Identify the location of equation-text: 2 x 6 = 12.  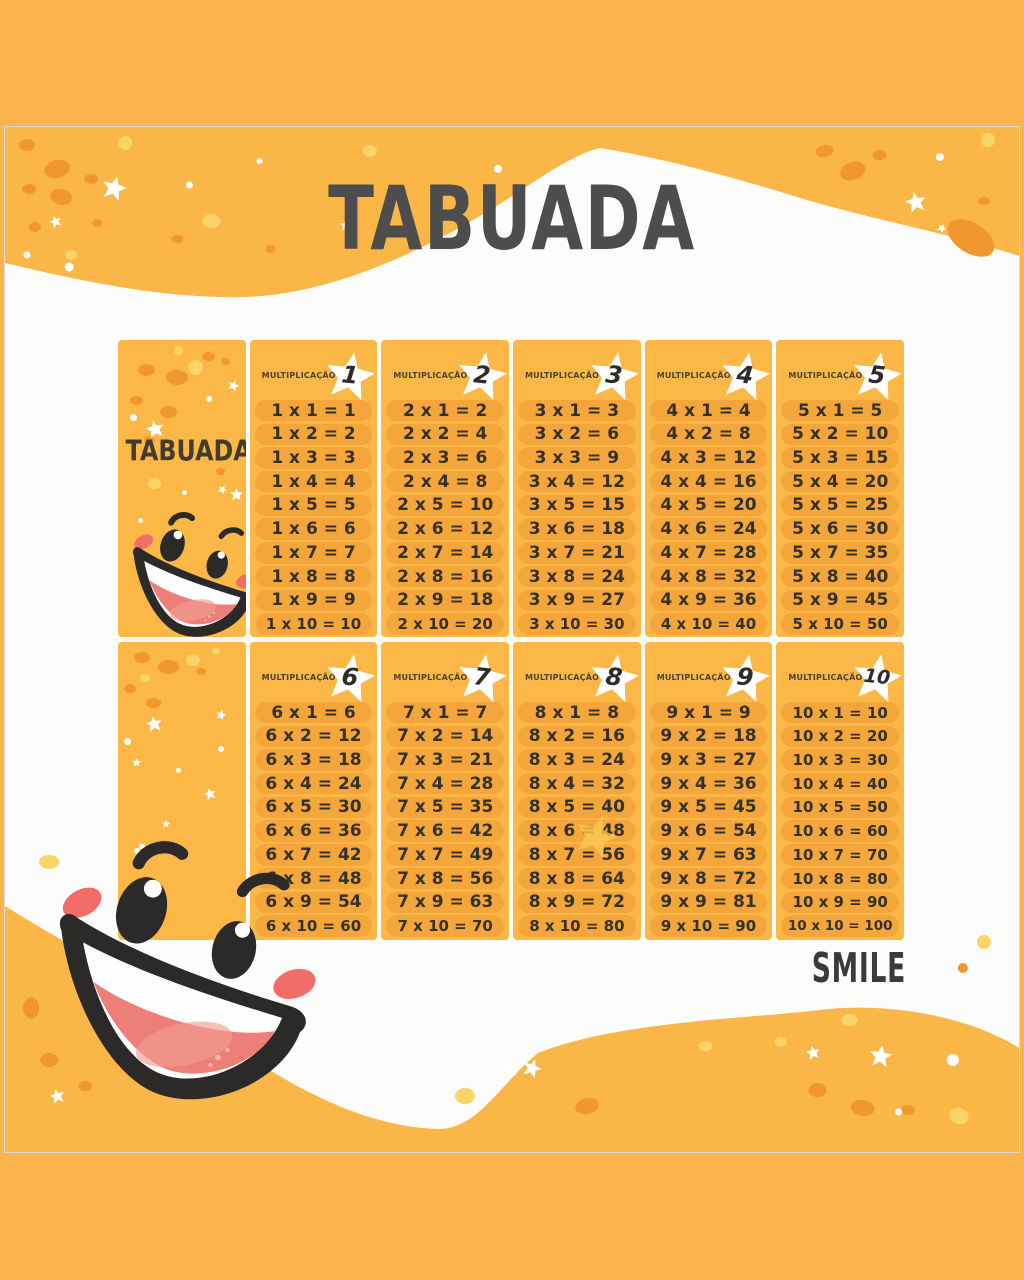
(445, 529).